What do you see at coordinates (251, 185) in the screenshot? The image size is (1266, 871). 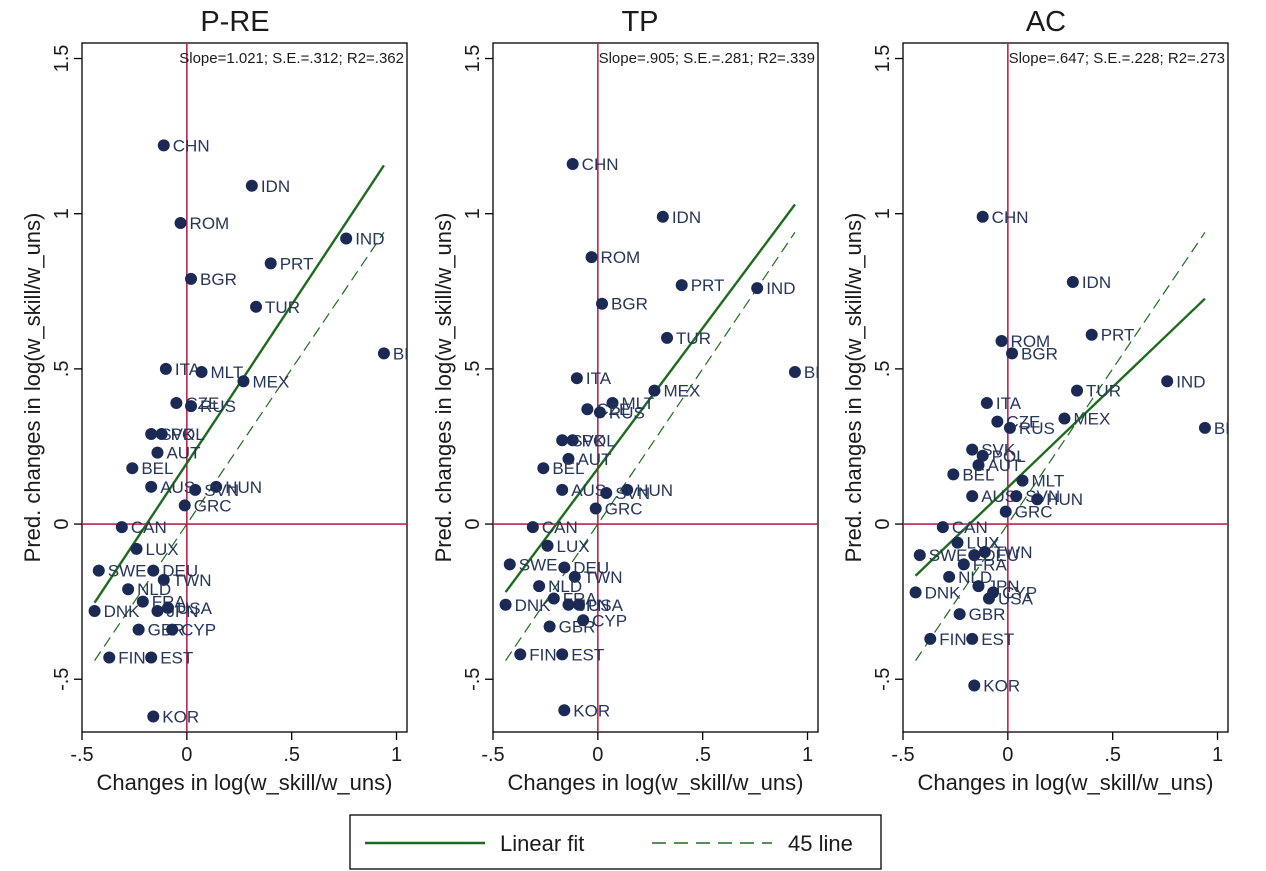 I see `data-point-idn` at bounding box center [251, 185].